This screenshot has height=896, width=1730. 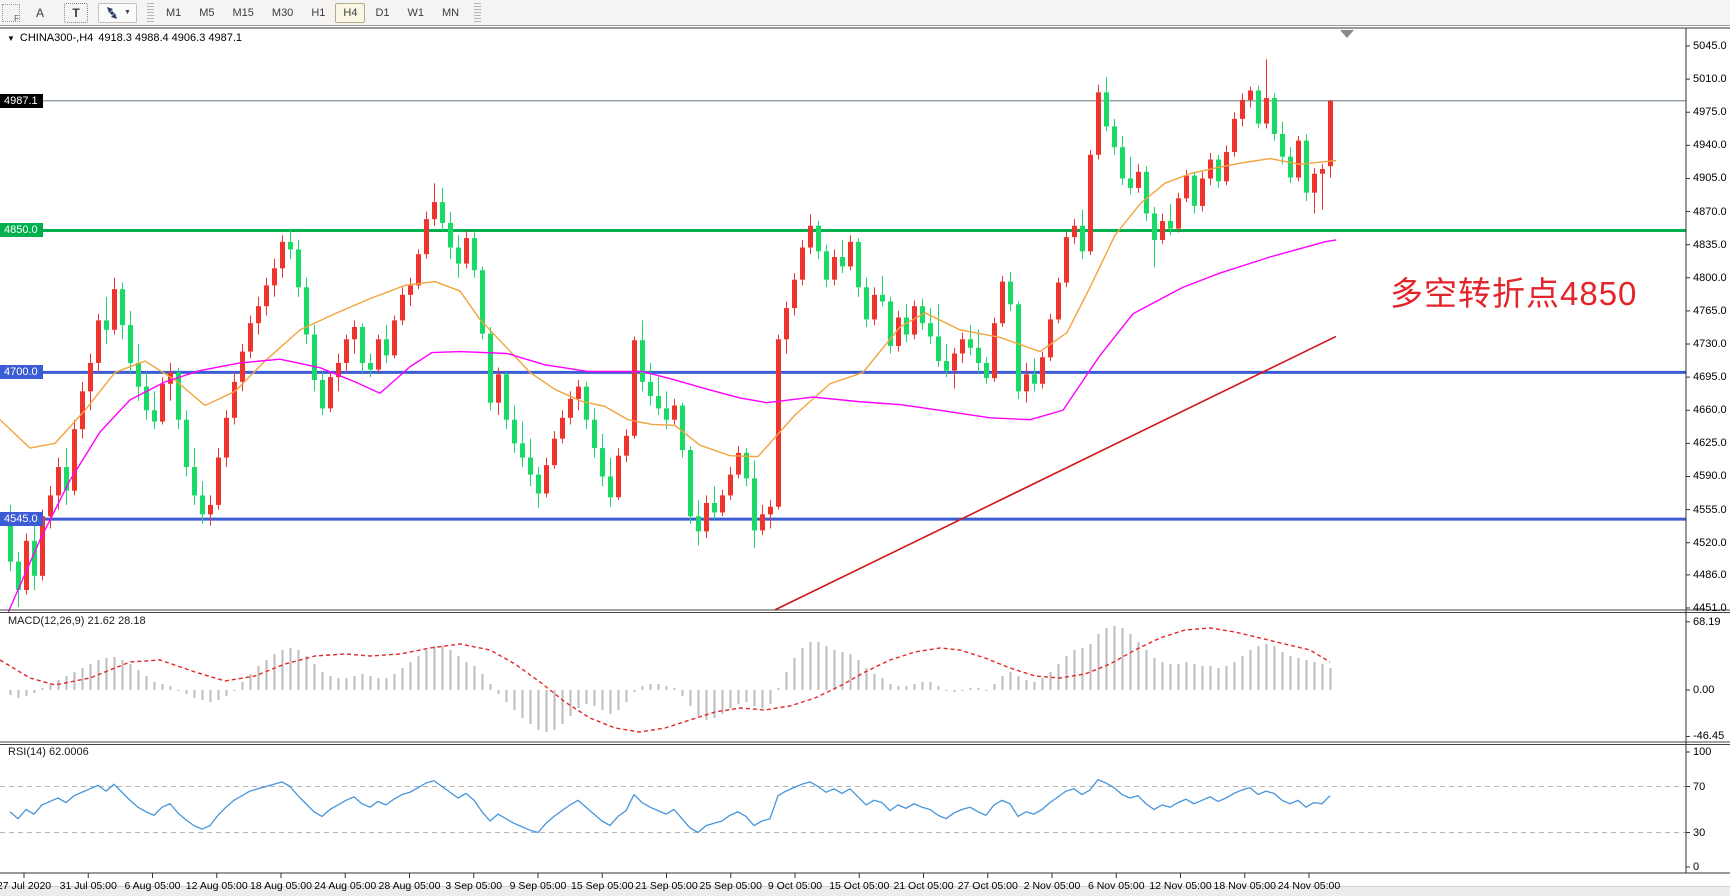 I want to click on rsi-line, so click(x=670, y=806).